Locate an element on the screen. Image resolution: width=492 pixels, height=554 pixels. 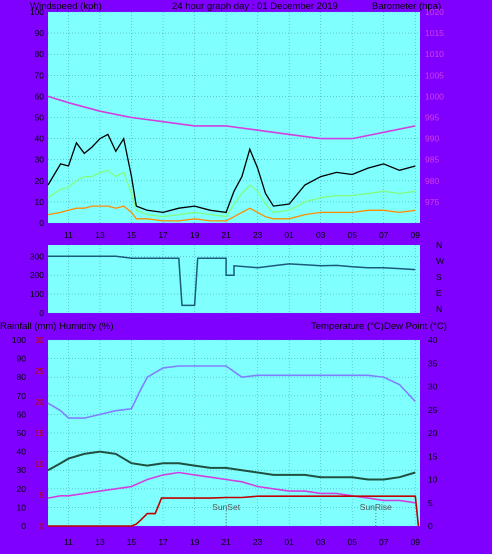
barometer-line is located at coordinates (231, 117).